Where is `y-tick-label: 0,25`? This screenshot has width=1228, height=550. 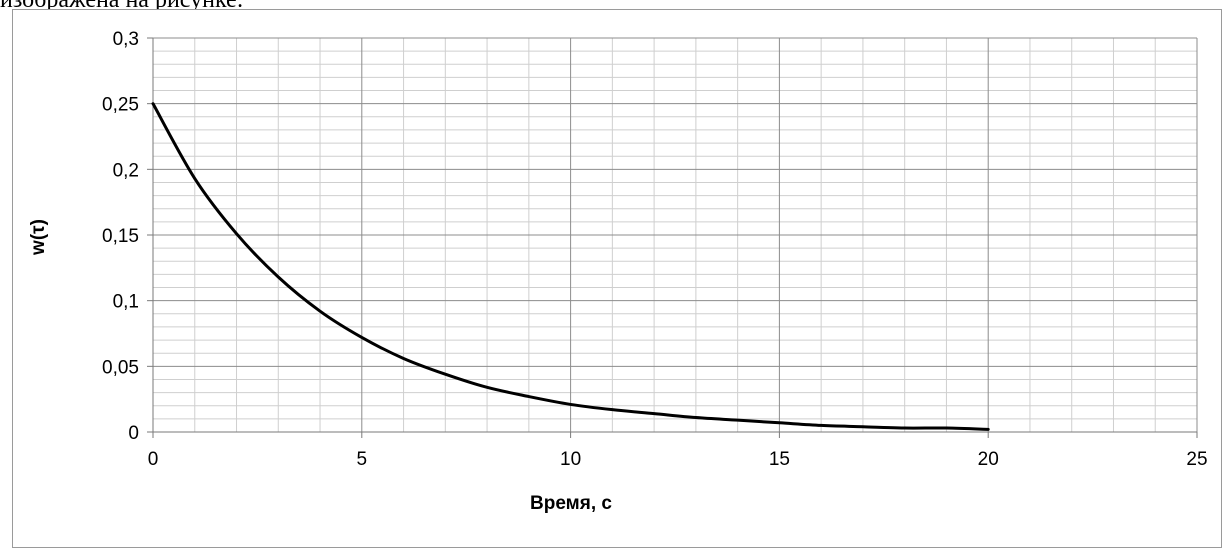
y-tick-label: 0,25 is located at coordinates (120, 105).